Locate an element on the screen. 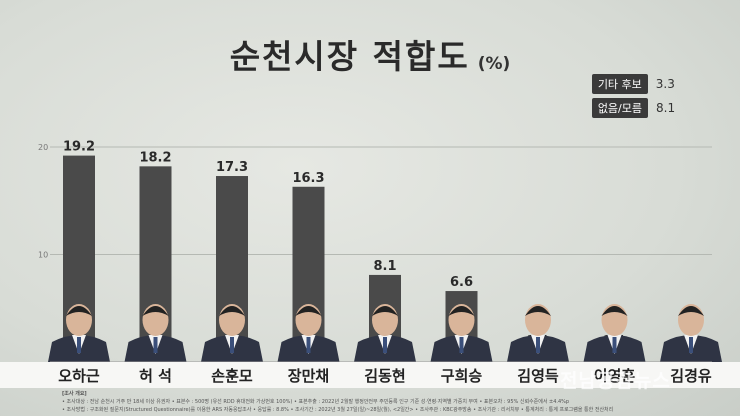 This screenshot has width=740, height=416. candidate-name: 오하근 is located at coordinates (79, 376).